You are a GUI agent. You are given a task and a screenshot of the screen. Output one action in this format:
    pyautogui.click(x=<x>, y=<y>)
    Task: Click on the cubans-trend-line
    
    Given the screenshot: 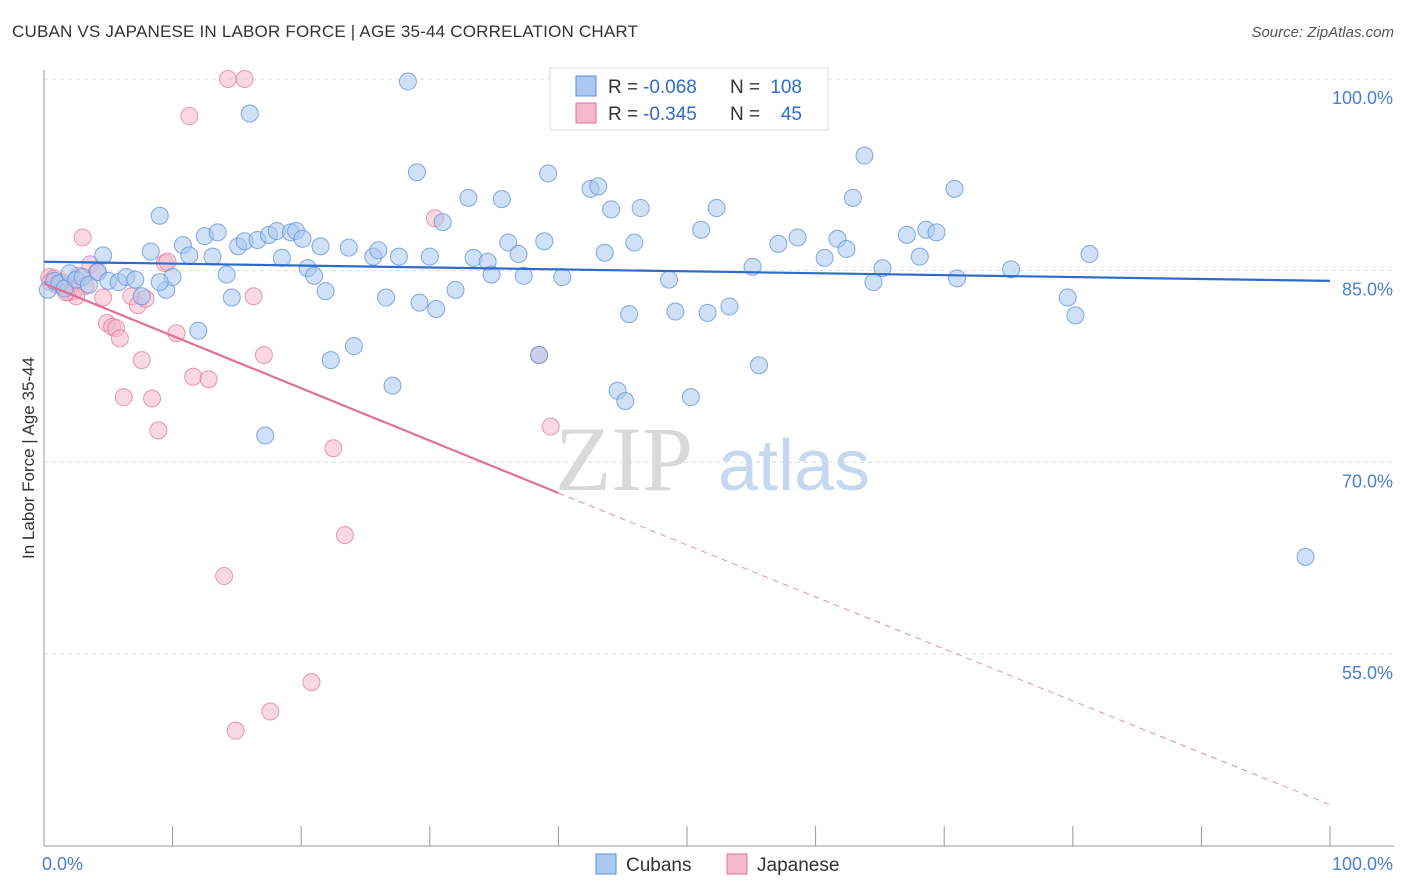 What is the action you would take?
    pyautogui.click(x=687, y=271)
    